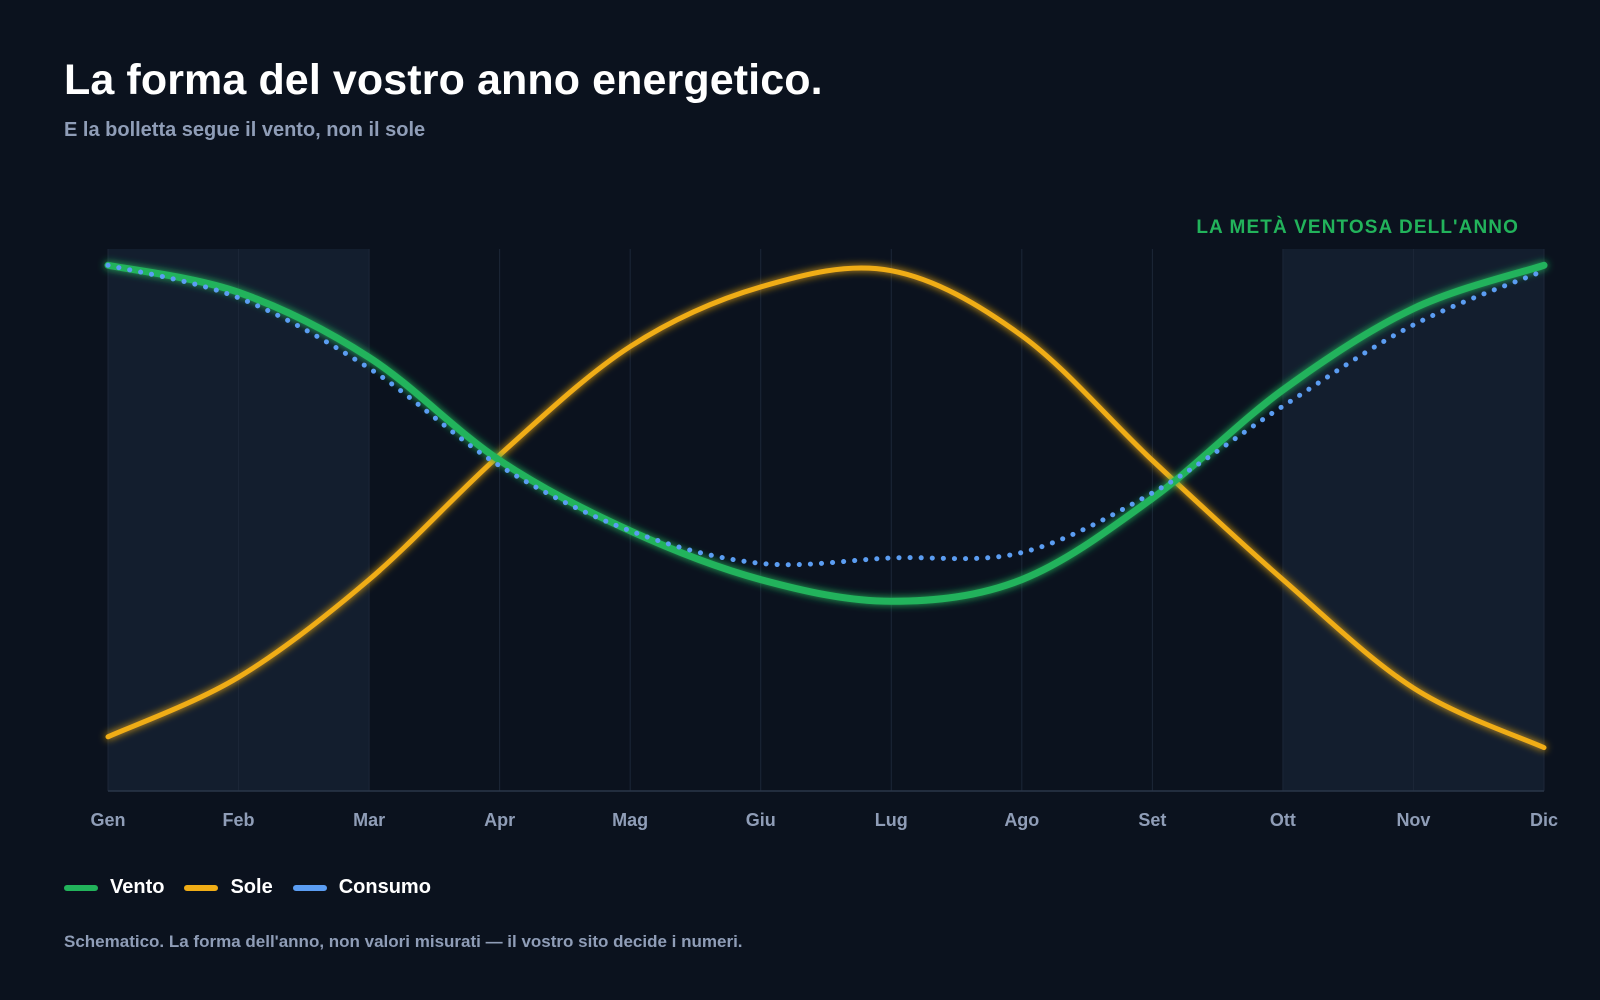  Describe the element at coordinates (1357, 227) in the screenshot. I see `windy-half-annotation: LA METÀ VENTOSA DELL'ANNO` at that location.